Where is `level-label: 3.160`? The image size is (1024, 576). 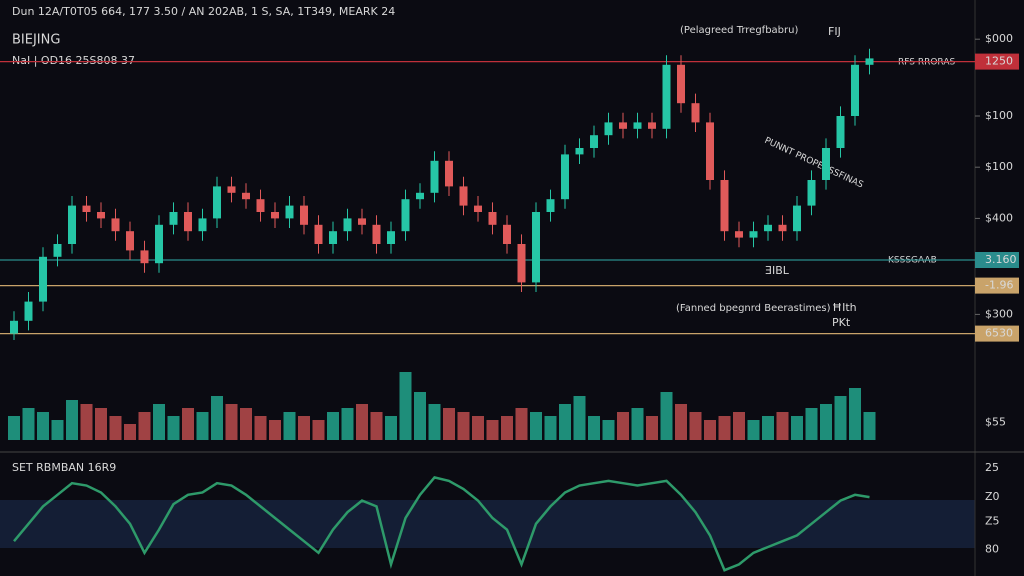 level-label: 3.160 is located at coordinates (1001, 259).